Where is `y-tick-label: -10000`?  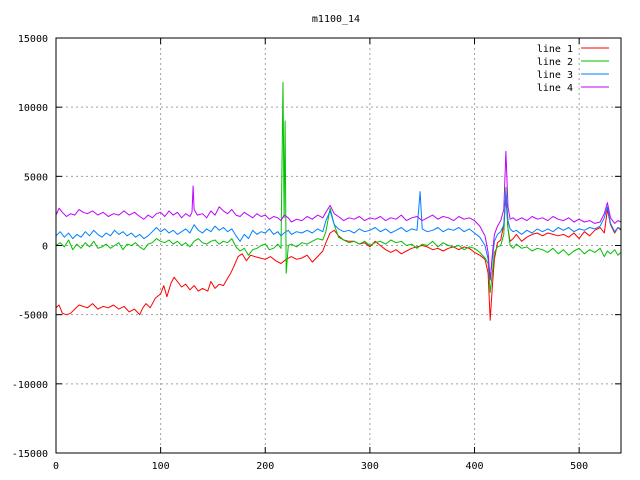 y-tick-label: -10000 is located at coordinates (30, 385).